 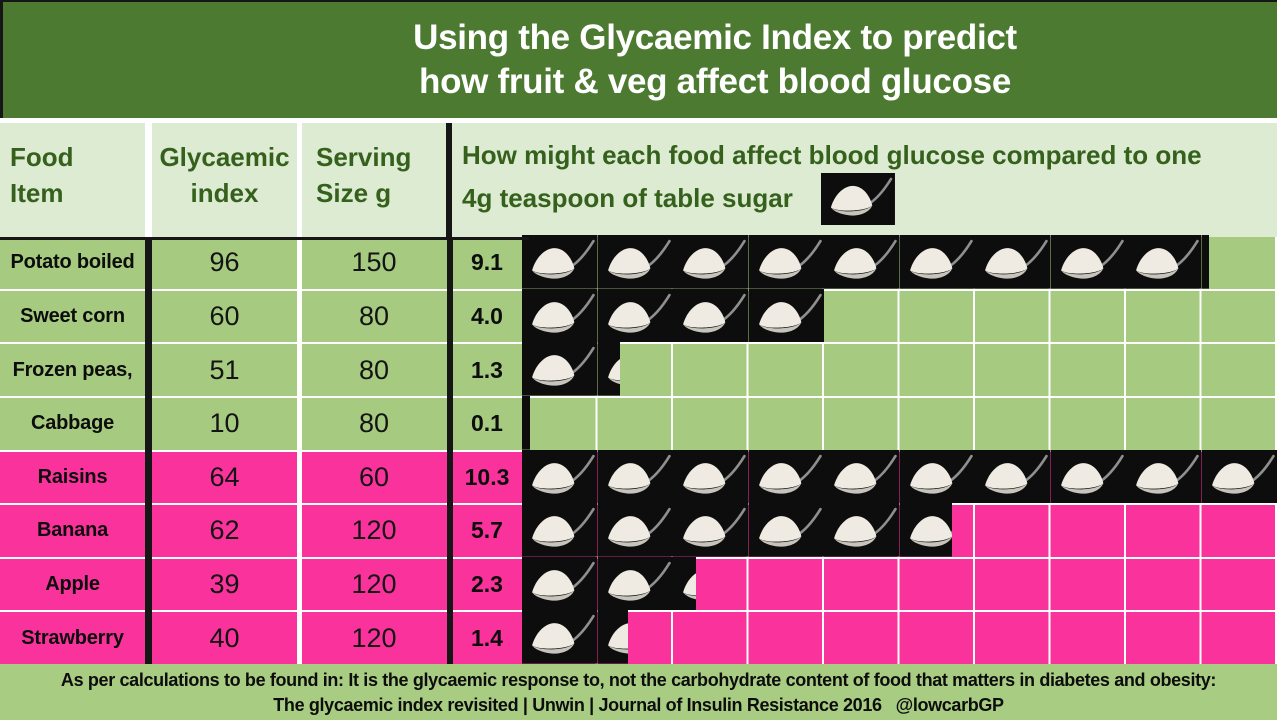 I want to click on table-row: Banana 62 120 5.7, so click(x=638, y=530).